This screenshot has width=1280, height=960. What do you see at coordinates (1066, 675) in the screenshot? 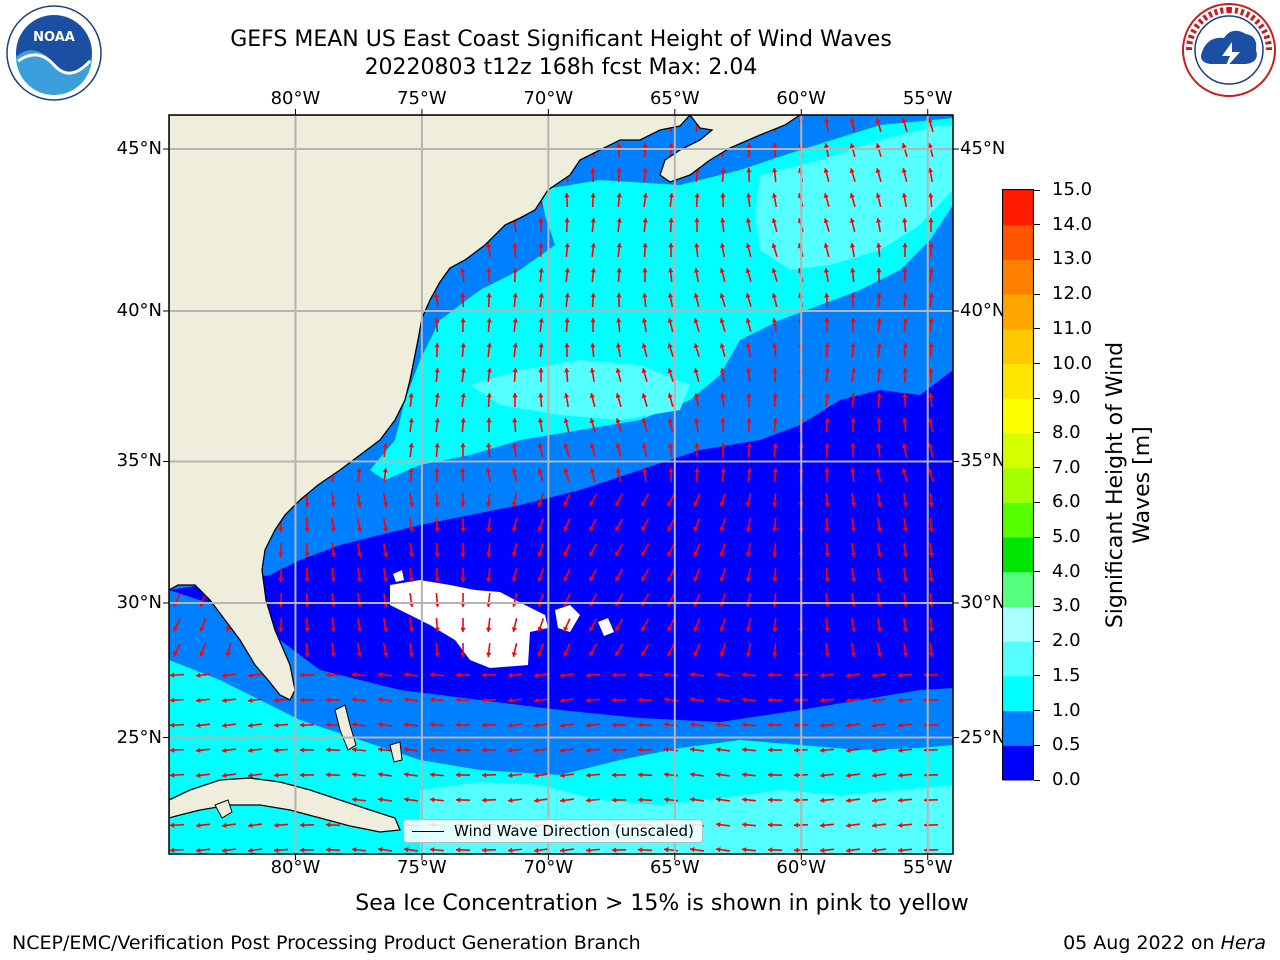
I see `colorbar-tick-3: 1.5` at bounding box center [1066, 675].